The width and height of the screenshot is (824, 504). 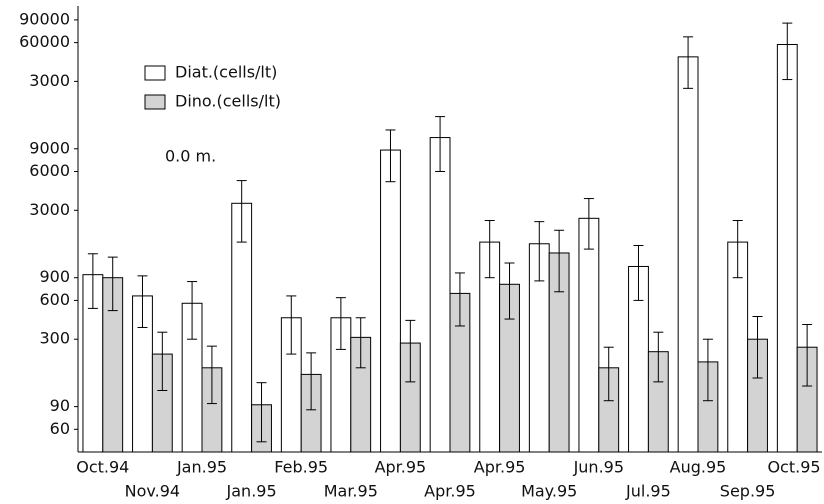 What do you see at coordinates (49, 147) in the screenshot?
I see `y-tick-label: 9000` at bounding box center [49, 147].